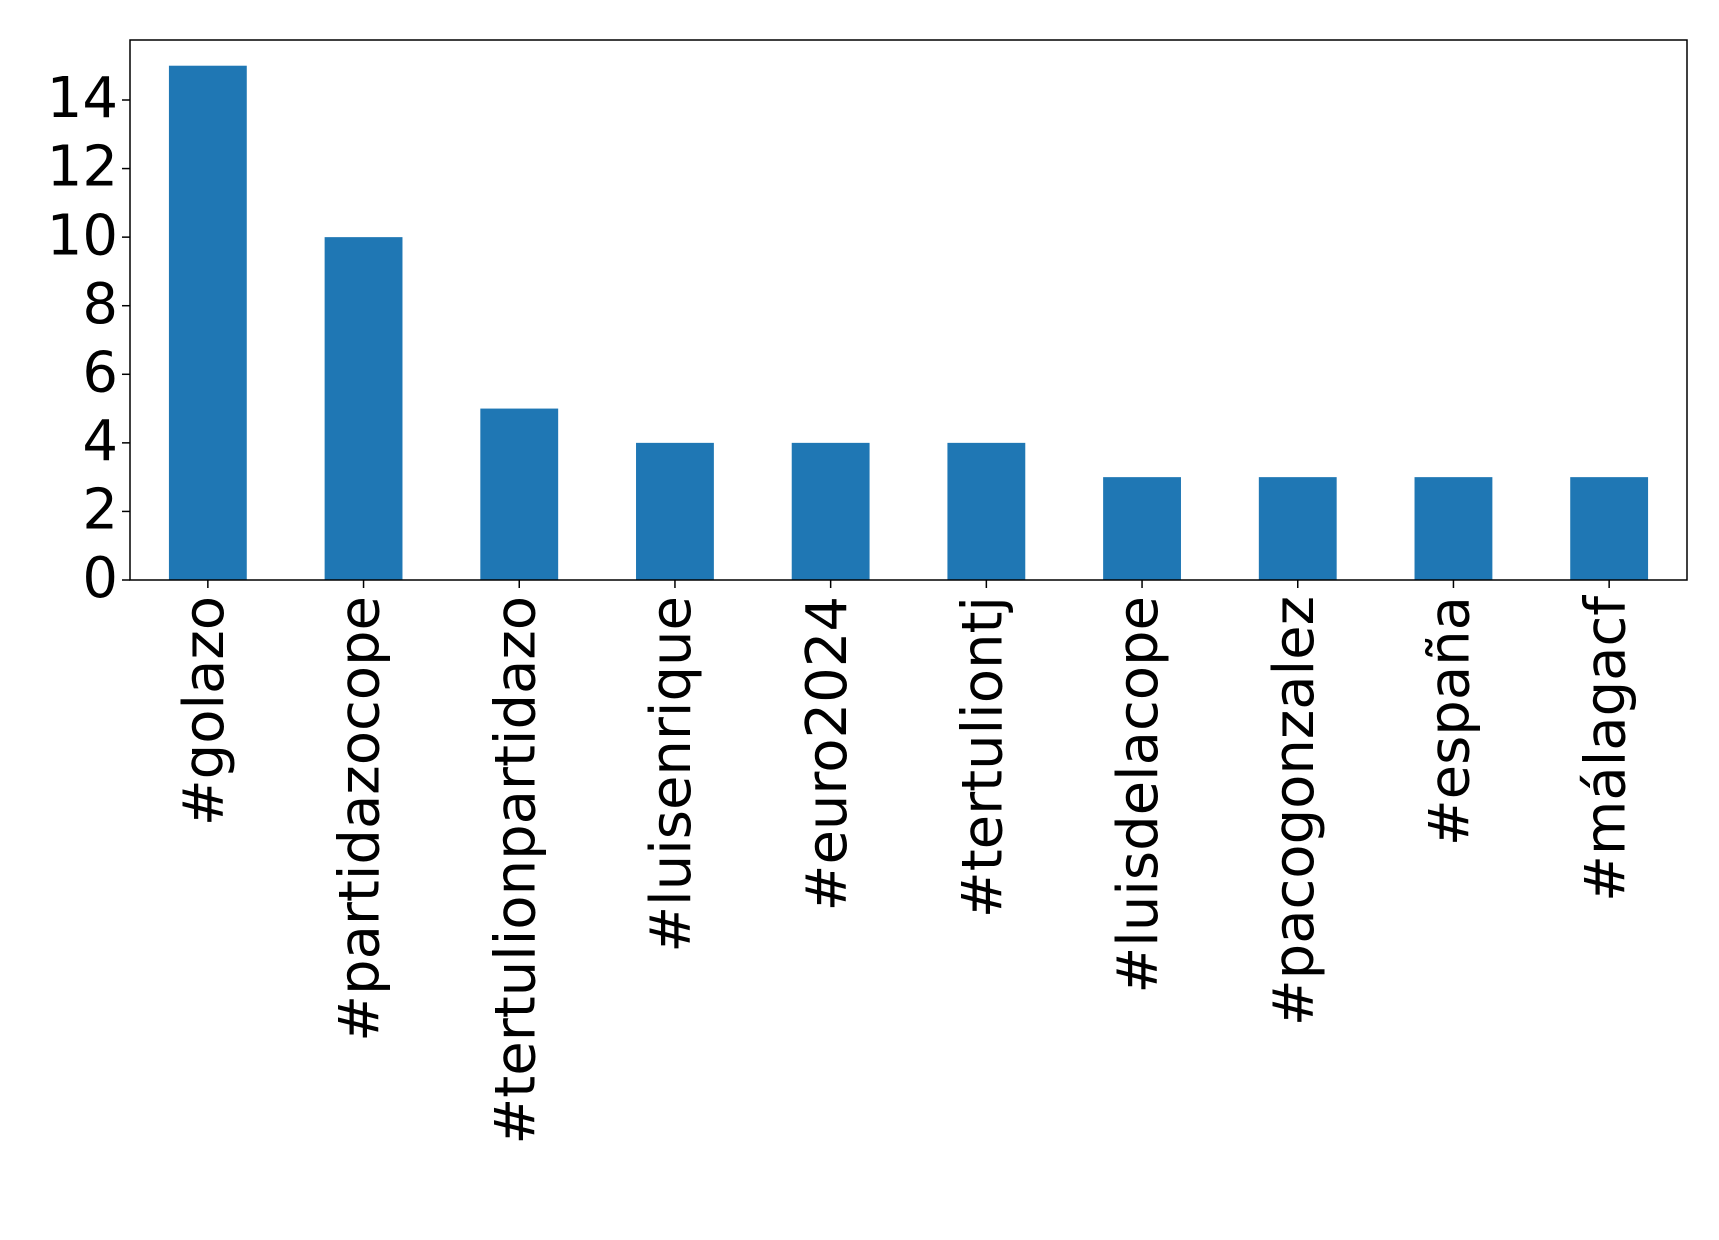 The width and height of the screenshot is (1719, 1240). Describe the element at coordinates (1605, 748) in the screenshot. I see `x-tick-label: #málagacf` at that location.